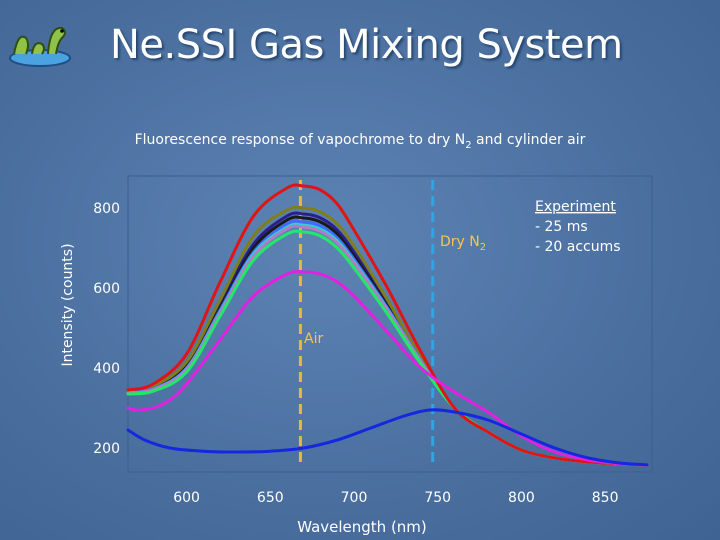  Describe the element at coordinates (68, 304) in the screenshot. I see `y-axis-label: Intensity (counts)` at that location.